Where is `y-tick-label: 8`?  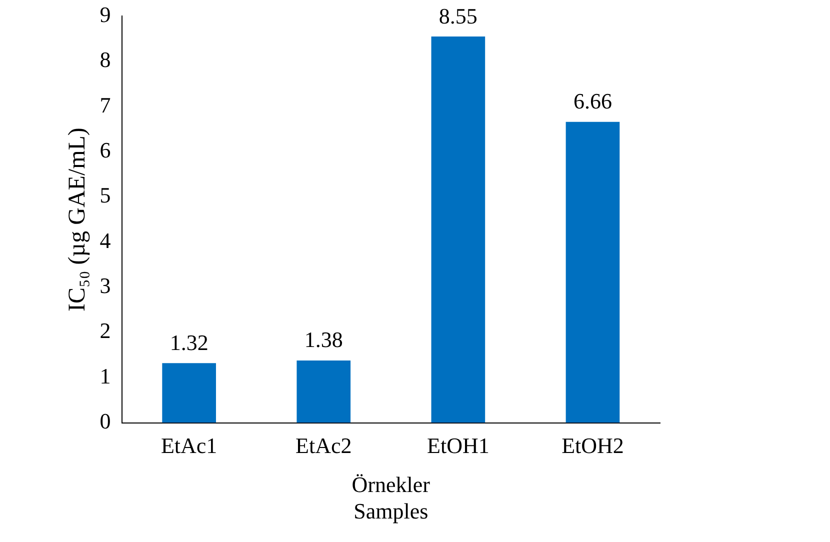 y-tick-label: 8 is located at coordinates (105, 59).